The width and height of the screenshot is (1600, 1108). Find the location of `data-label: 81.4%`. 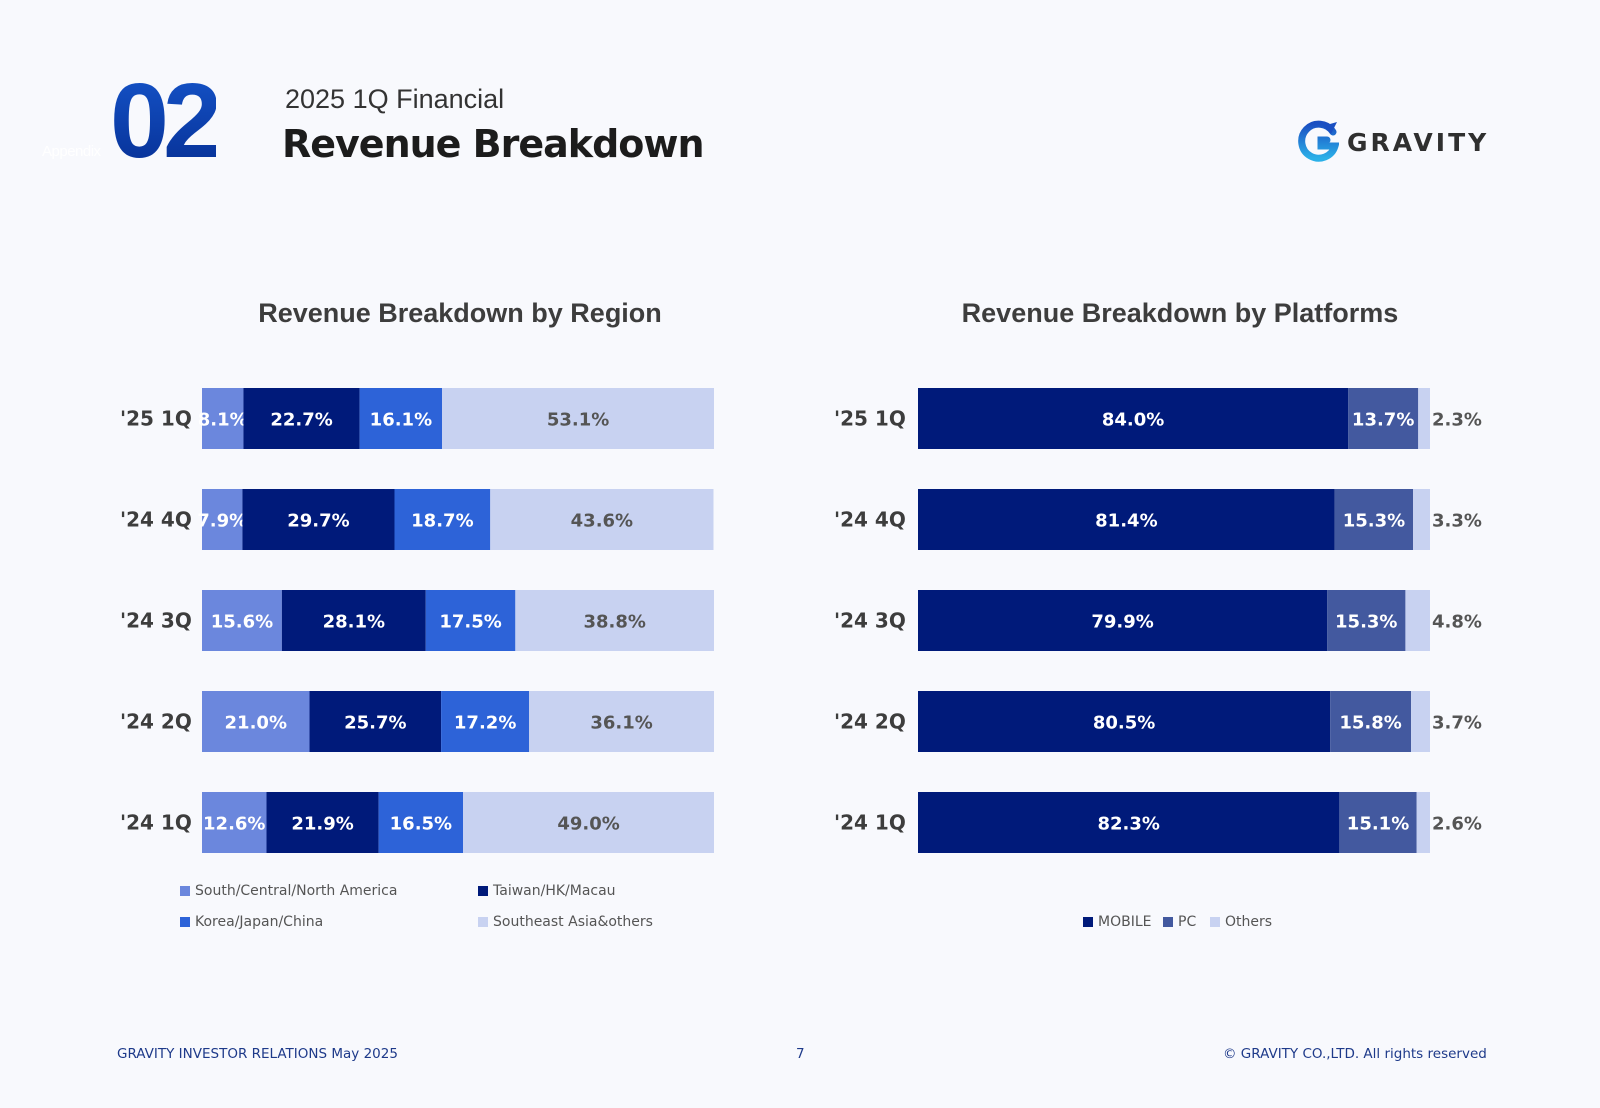

data-label: 81.4% is located at coordinates (1126, 521).